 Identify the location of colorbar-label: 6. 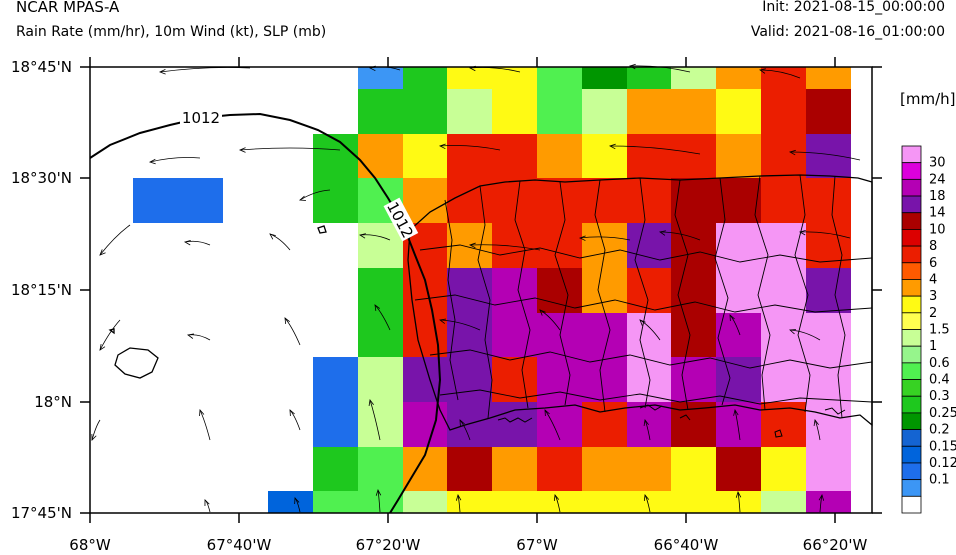
(933, 263).